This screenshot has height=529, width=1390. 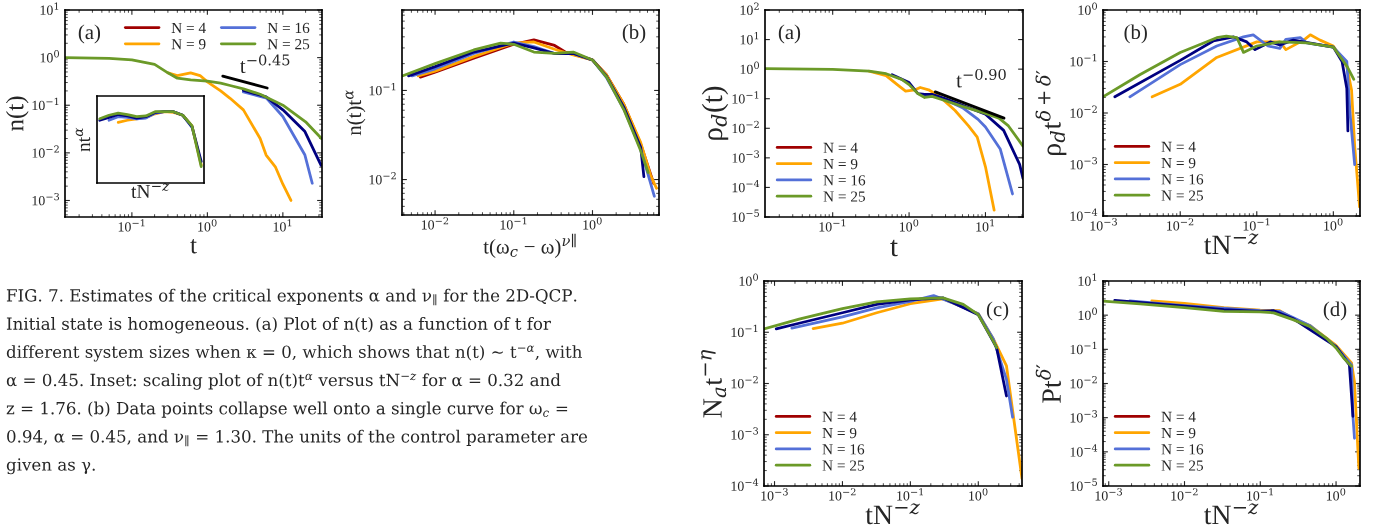 I want to click on caption: FIG. 7. Estimates of the critical exponents α and ν$_{∥}$ for the 2D-QCP., so click(x=291, y=297).